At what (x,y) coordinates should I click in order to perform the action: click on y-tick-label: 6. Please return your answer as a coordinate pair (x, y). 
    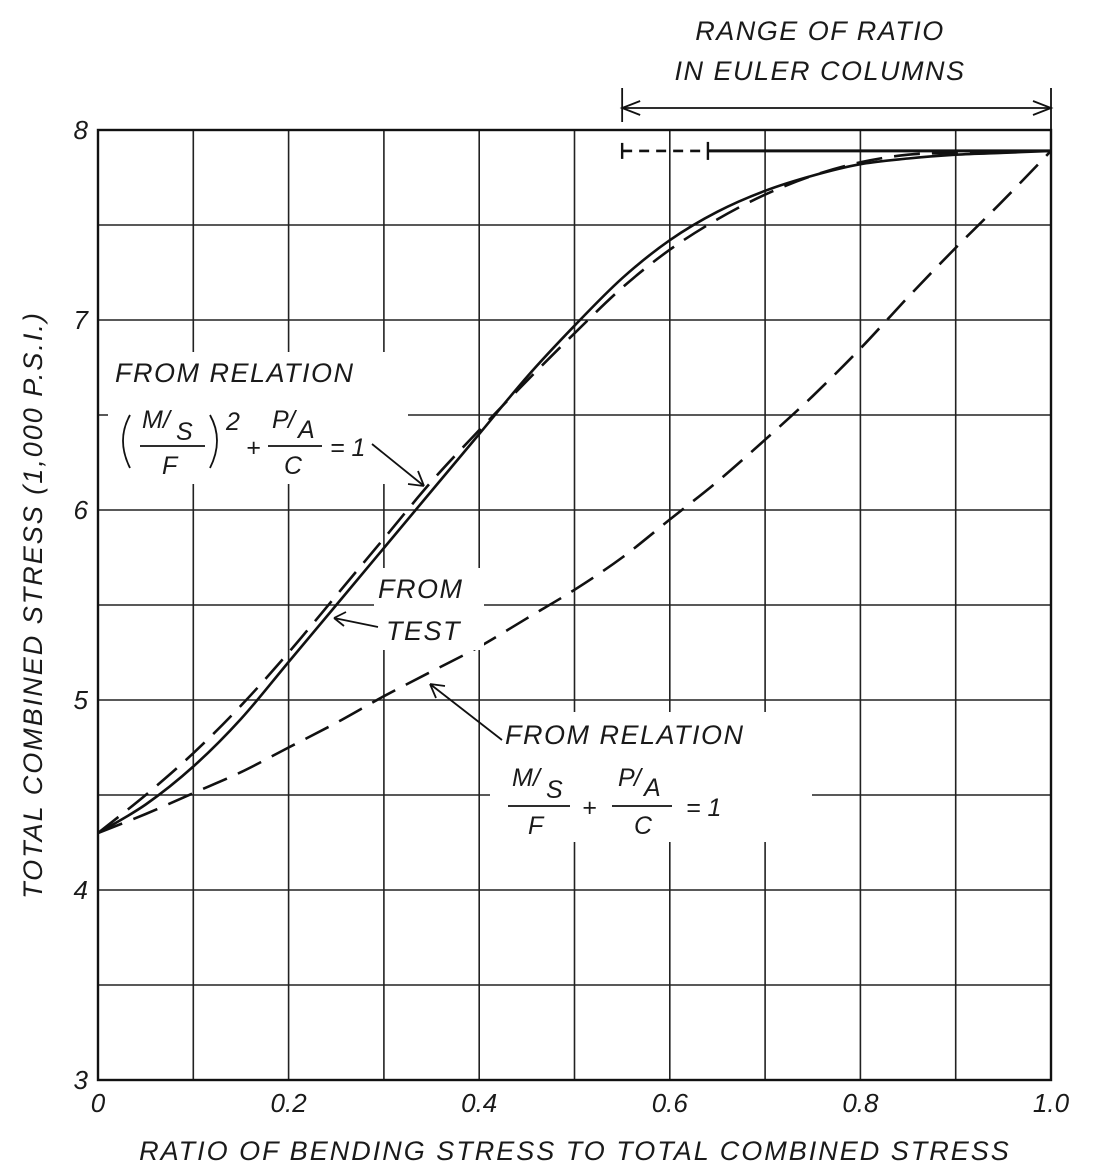
    Looking at the image, I should click on (81, 510).